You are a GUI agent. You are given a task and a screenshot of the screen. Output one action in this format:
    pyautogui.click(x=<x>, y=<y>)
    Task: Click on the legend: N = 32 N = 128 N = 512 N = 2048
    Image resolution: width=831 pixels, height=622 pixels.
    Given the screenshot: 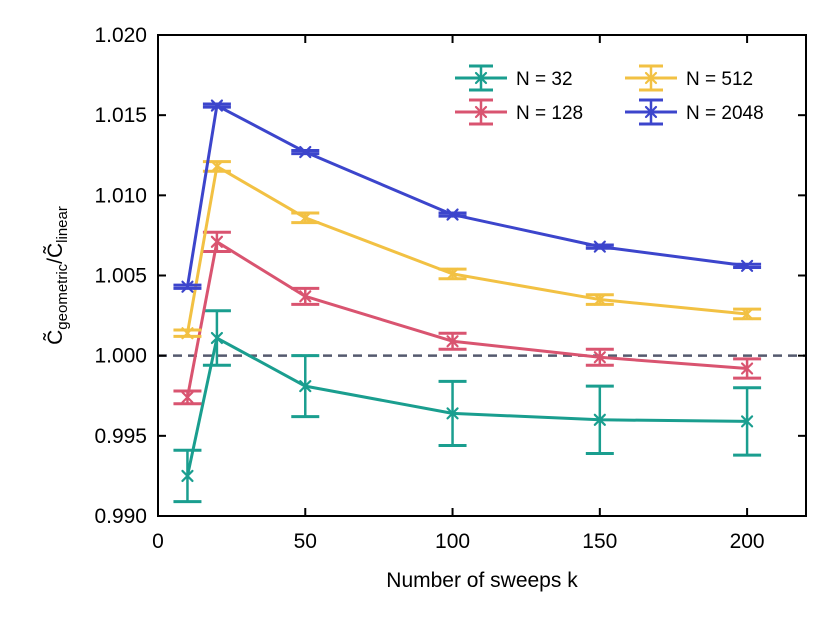 What is the action you would take?
    pyautogui.click(x=609, y=95)
    